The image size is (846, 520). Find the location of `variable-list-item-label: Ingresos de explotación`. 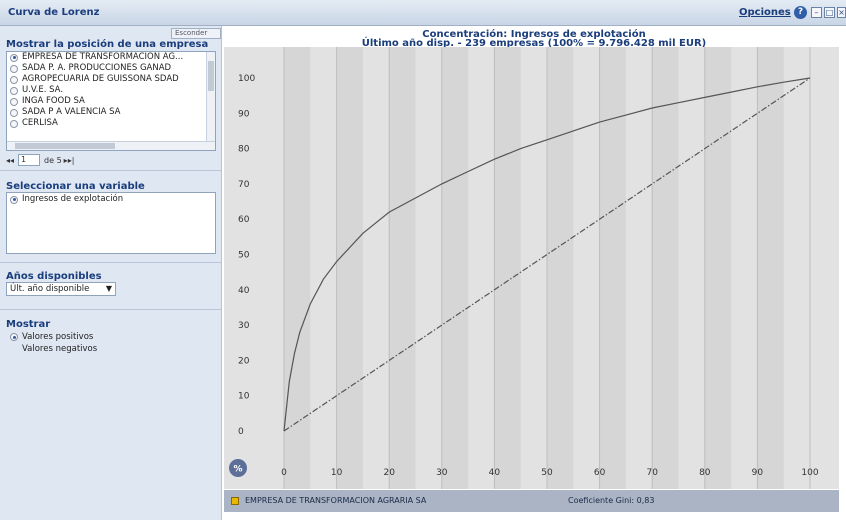

variable-list-item-label: Ingresos de explotación is located at coordinates (73, 199).